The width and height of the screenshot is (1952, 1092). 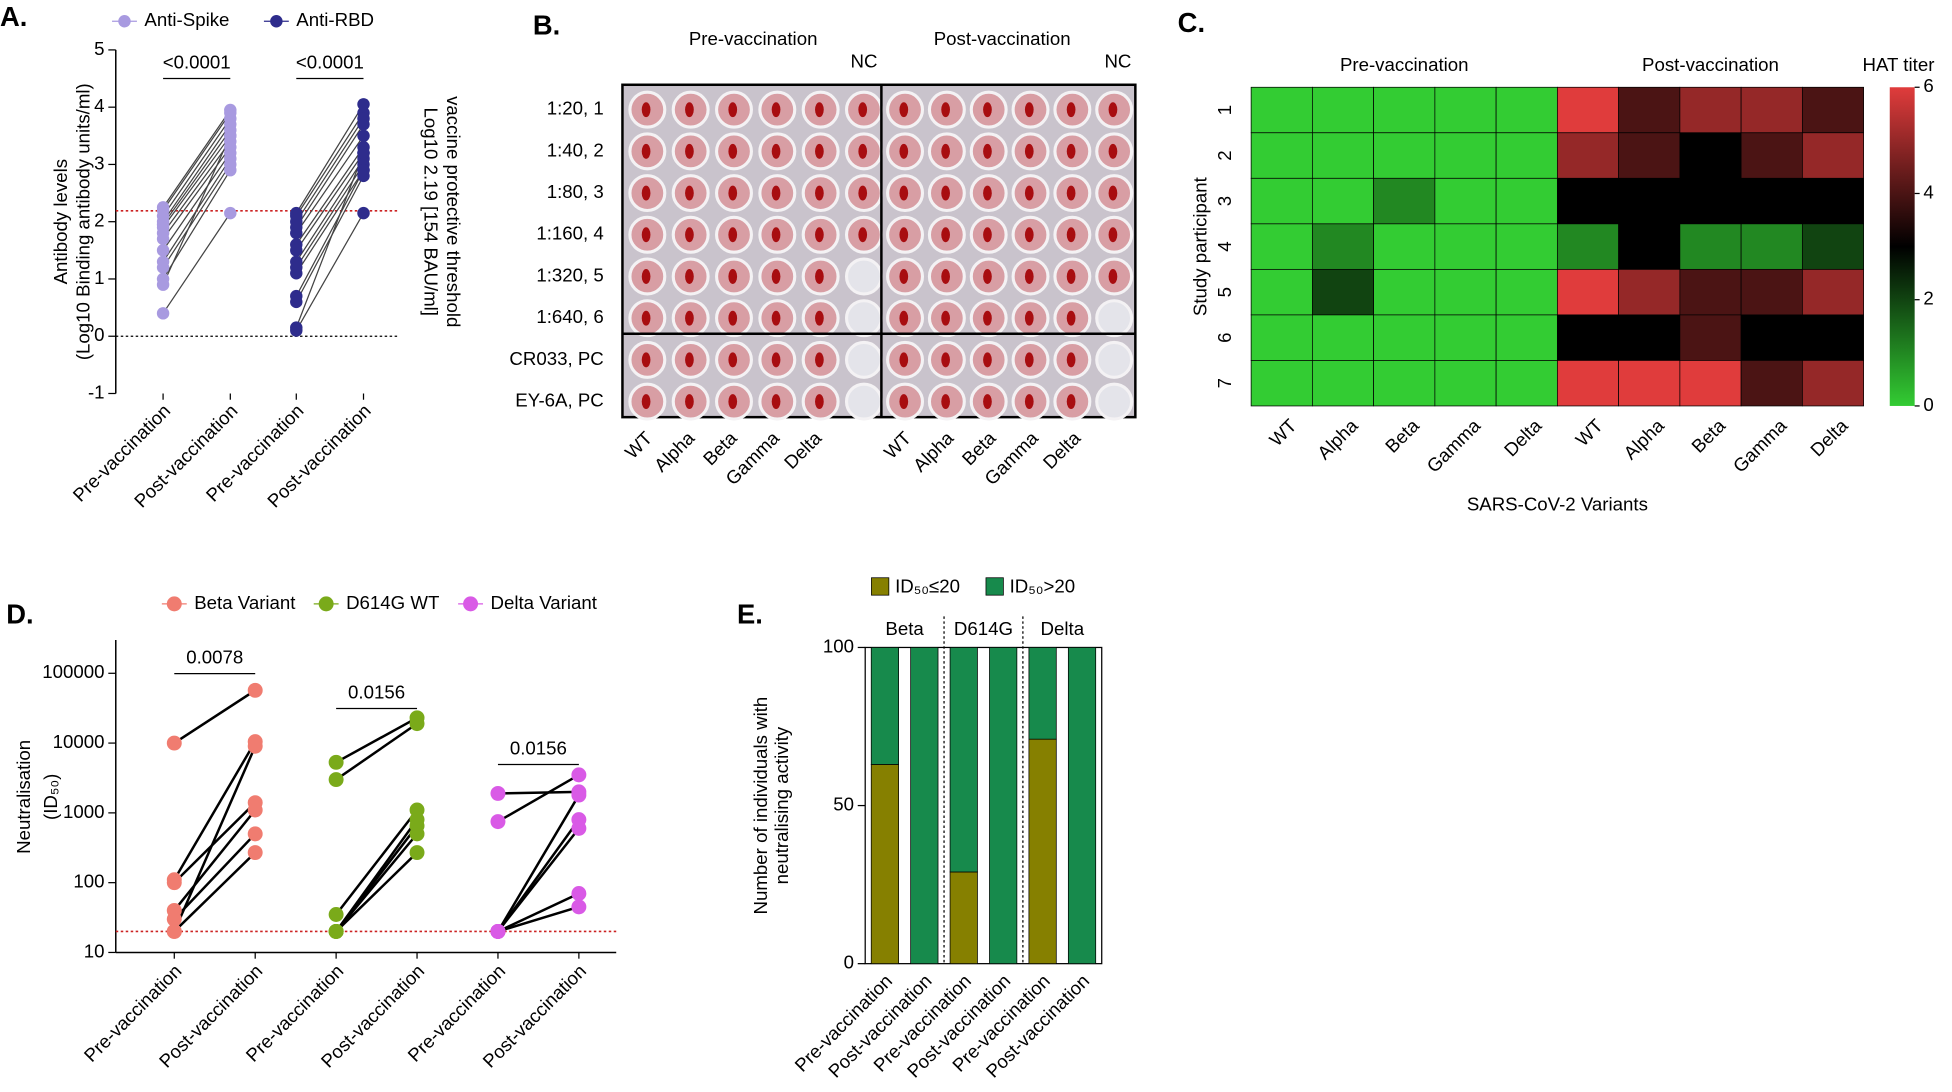 I want to click on y-tick-label: -1, so click(x=96, y=391).